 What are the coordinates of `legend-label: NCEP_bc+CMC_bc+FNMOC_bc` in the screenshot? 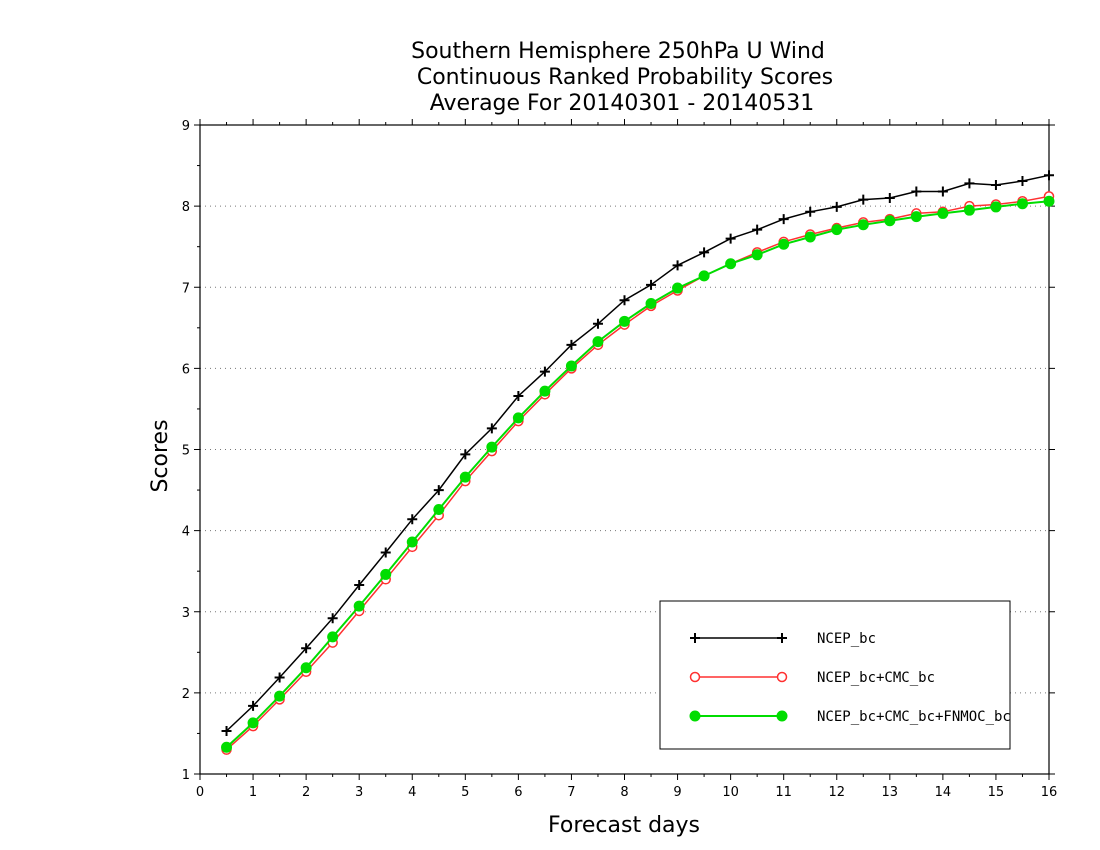 It's located at (914, 717).